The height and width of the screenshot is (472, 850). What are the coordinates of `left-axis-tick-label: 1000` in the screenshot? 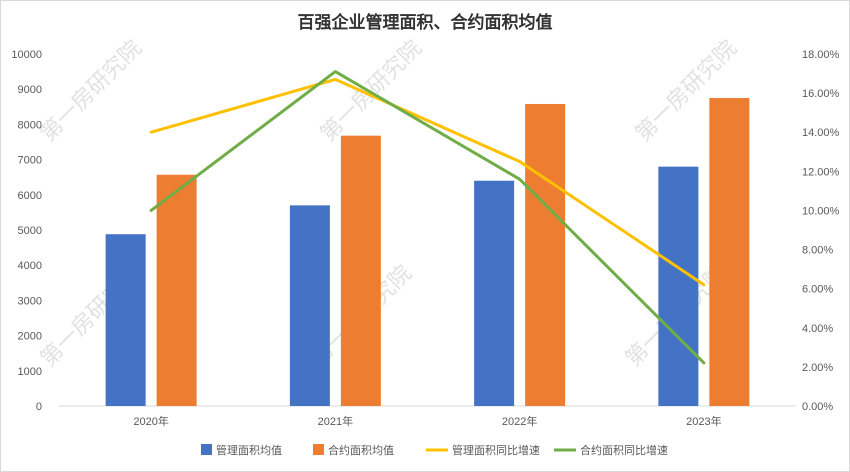 It's located at (30, 372).